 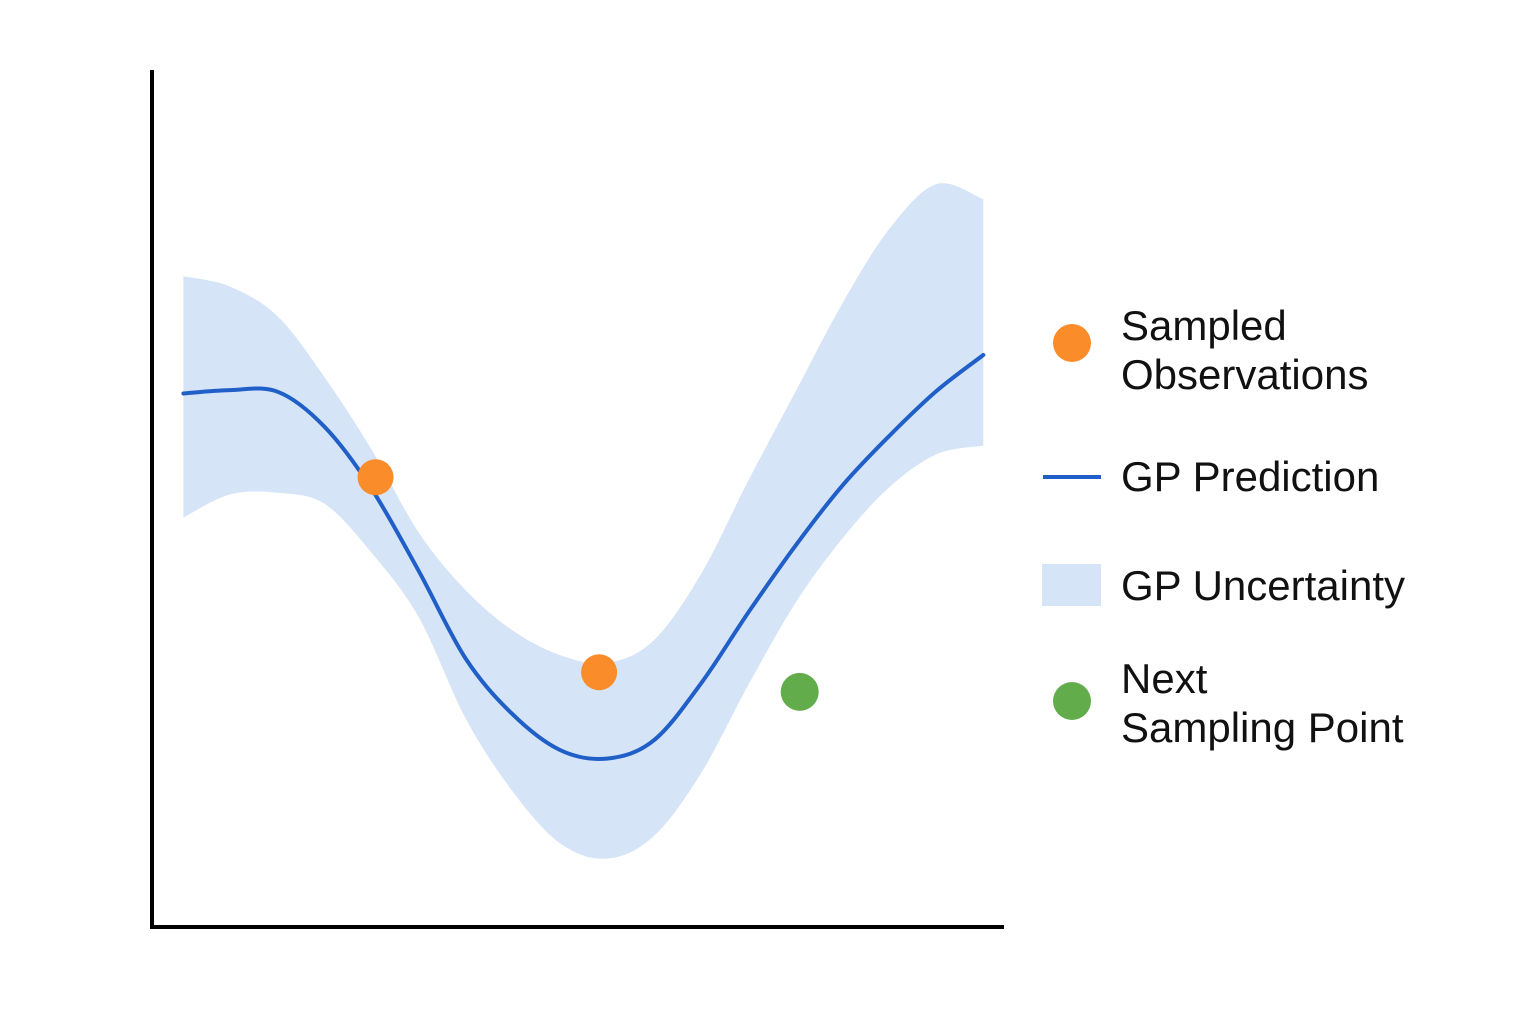 I want to click on legend-marker-uncertainty, so click(x=1071, y=585).